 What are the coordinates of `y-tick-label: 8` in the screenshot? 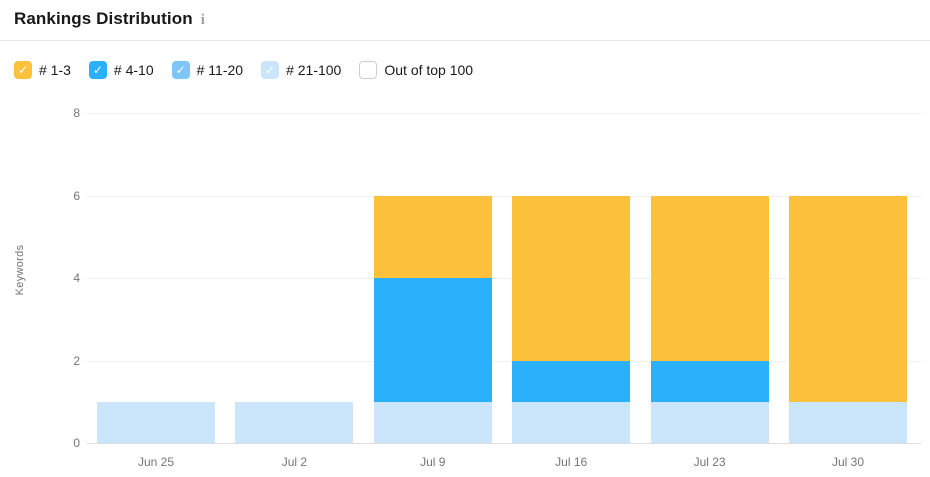 It's located at (76, 113).